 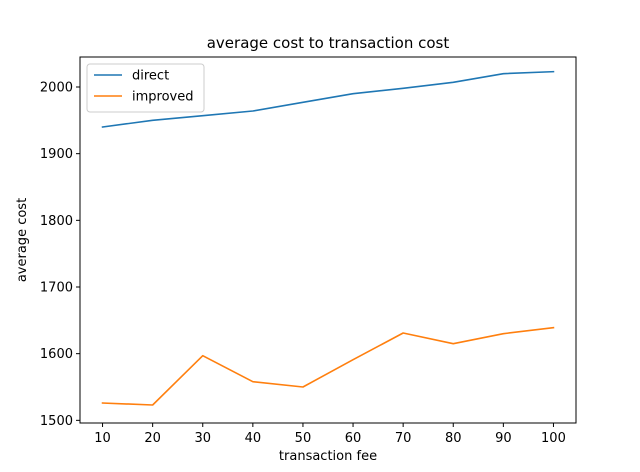 I want to click on x-tick-label: 100, so click(x=553, y=438).